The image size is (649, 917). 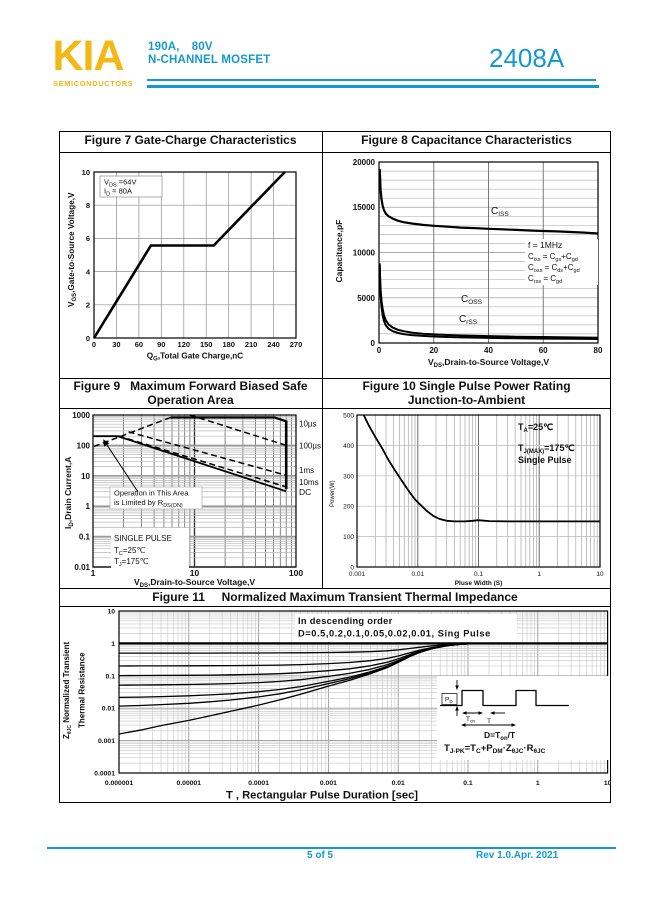 I want to click on svg-text: 8, so click(x=88, y=205).